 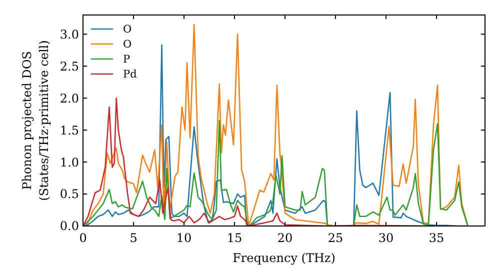 I want to click on x-tick-label: 15, so click(x=234, y=238).